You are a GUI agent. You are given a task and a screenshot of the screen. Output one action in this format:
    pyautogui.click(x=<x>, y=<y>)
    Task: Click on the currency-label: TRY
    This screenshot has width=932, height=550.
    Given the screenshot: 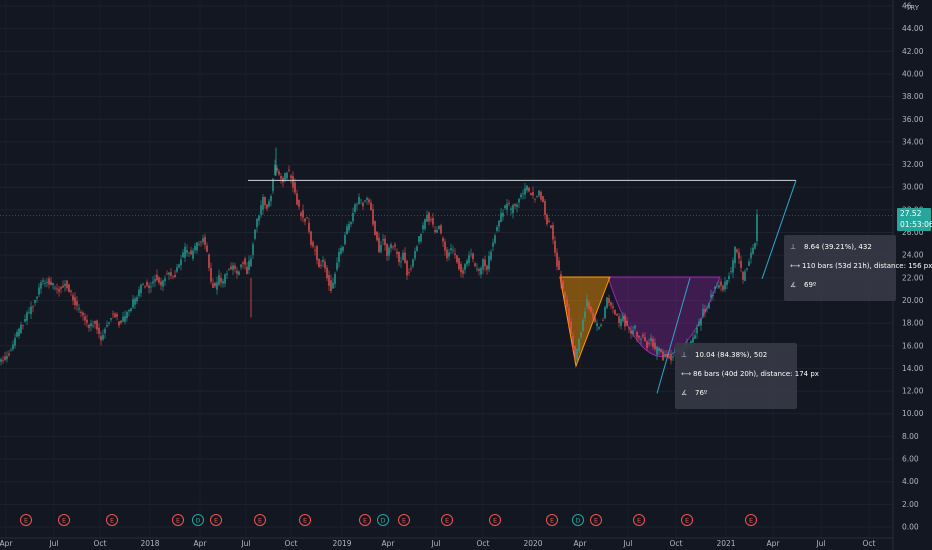 What is the action you would take?
    pyautogui.click(x=912, y=8)
    